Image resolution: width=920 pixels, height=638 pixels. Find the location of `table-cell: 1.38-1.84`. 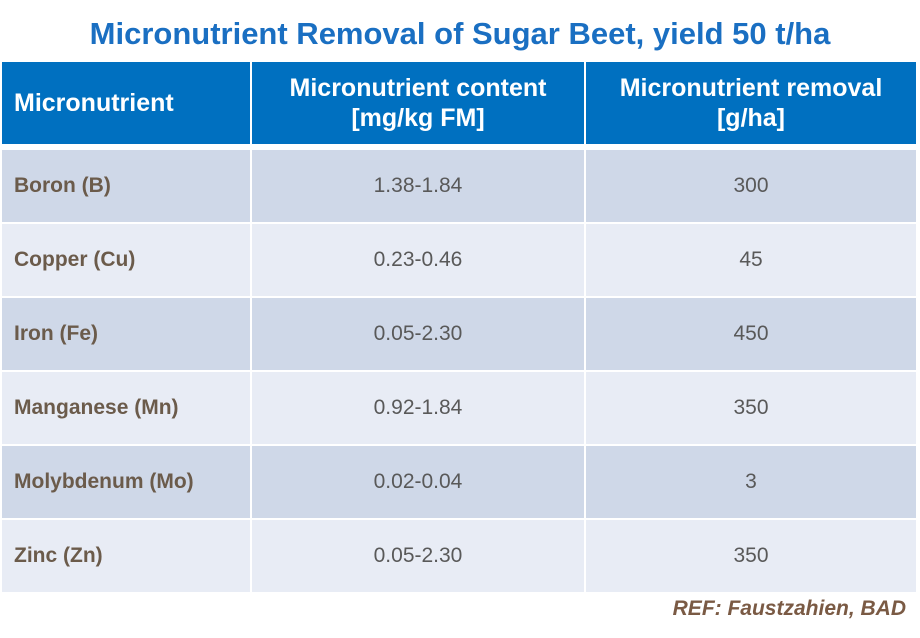

table-cell: 1.38-1.84 is located at coordinates (418, 186).